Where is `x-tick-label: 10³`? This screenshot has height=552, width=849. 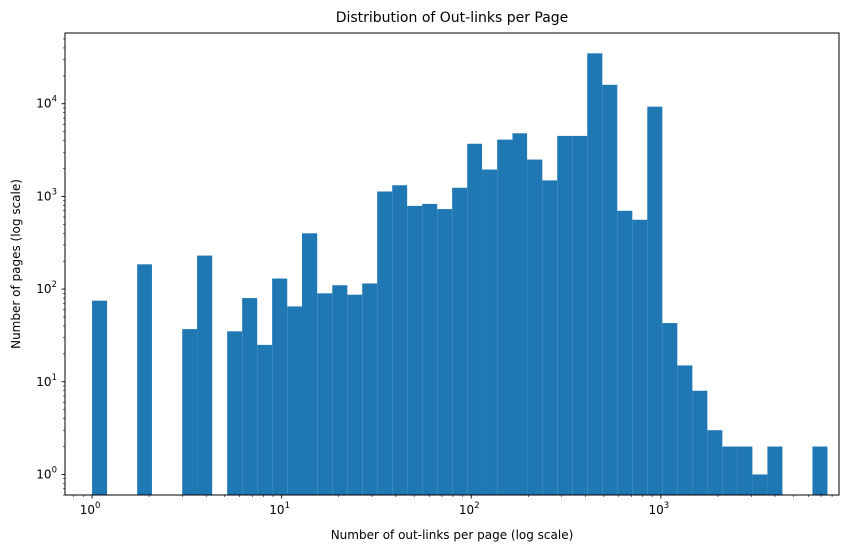
x-tick-label: 10³ is located at coordinates (659, 509).